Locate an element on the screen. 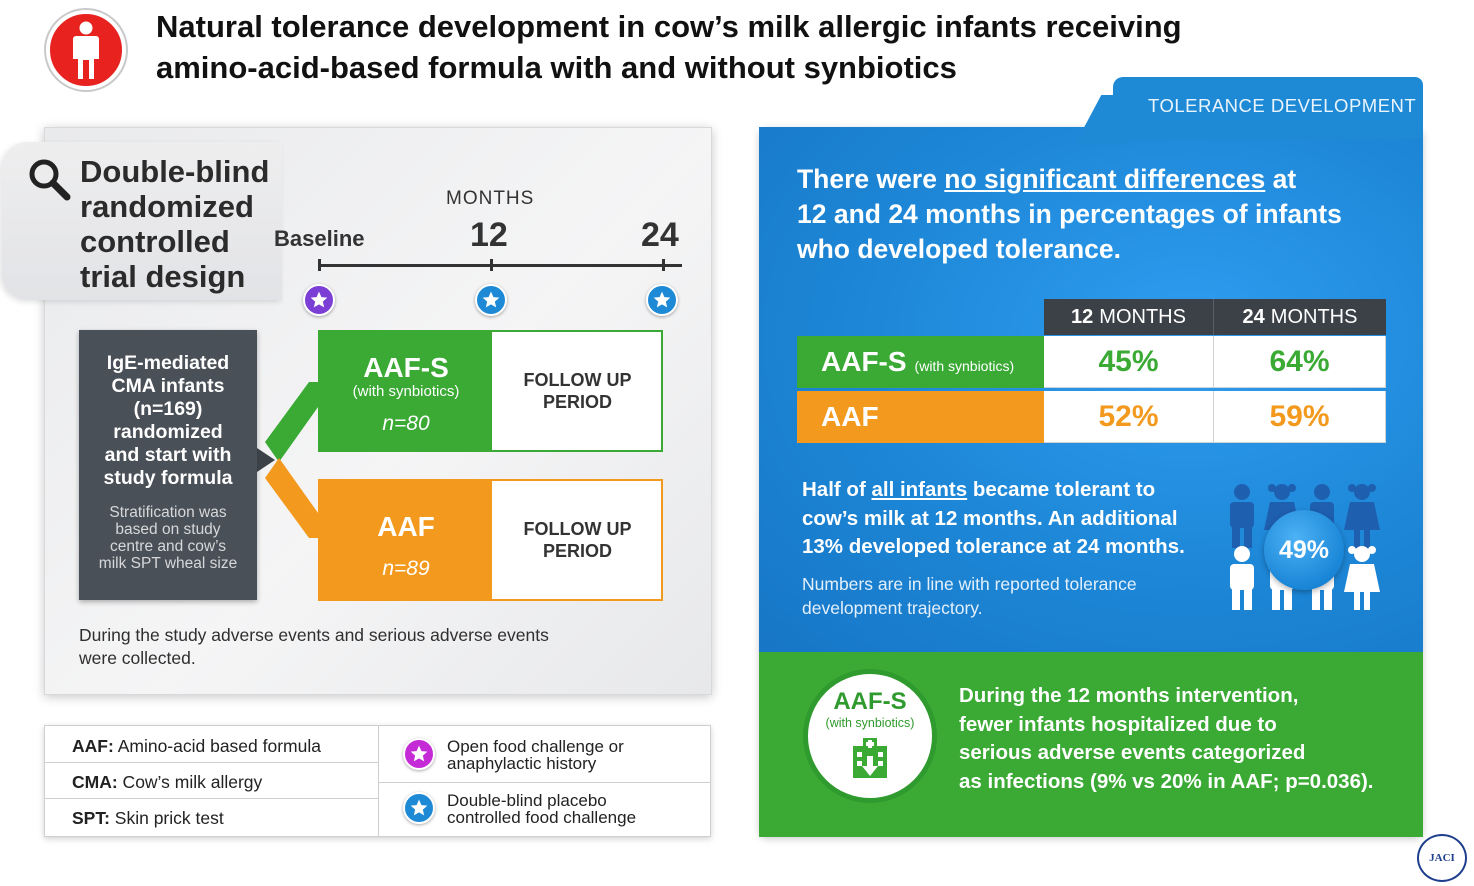  design-title-line: Double-blind is located at coordinates (175, 171).